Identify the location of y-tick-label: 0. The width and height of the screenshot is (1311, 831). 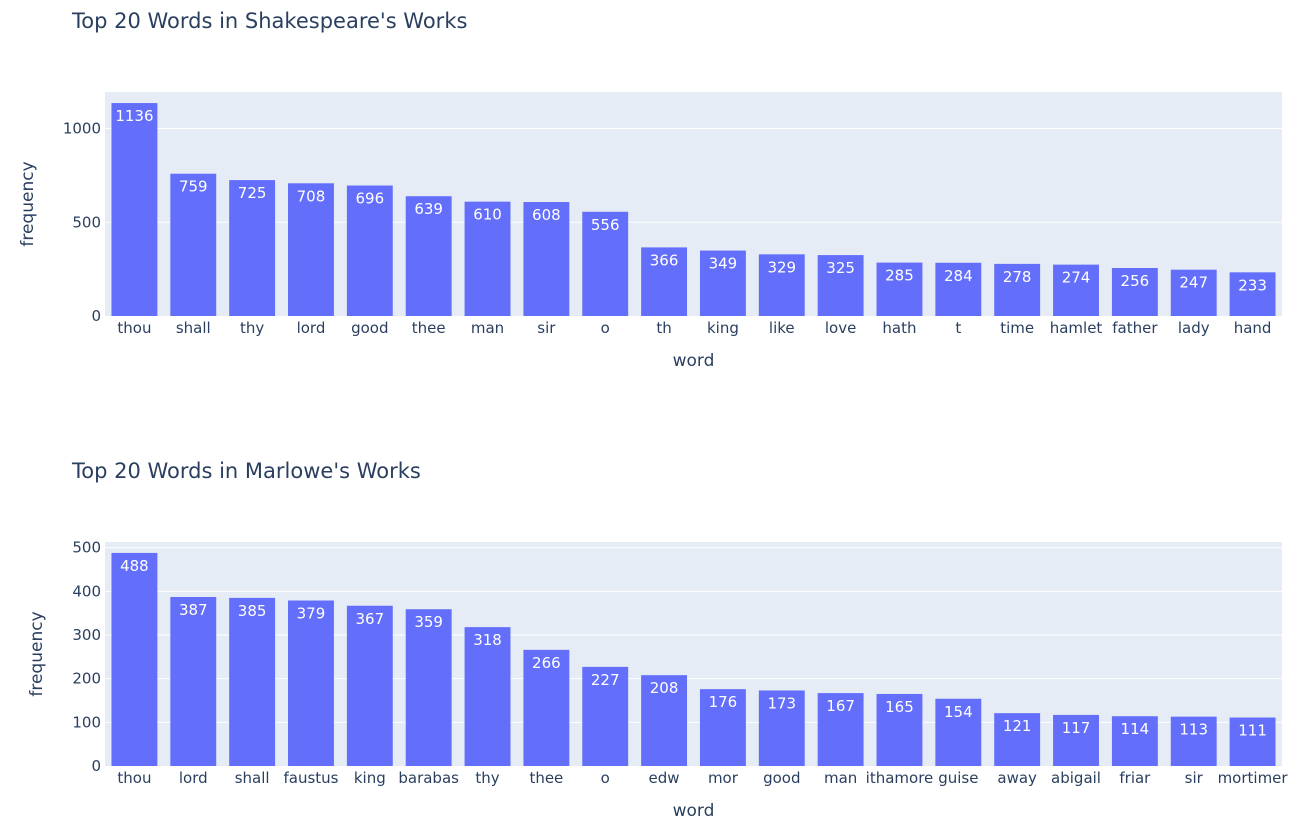
(96, 316).